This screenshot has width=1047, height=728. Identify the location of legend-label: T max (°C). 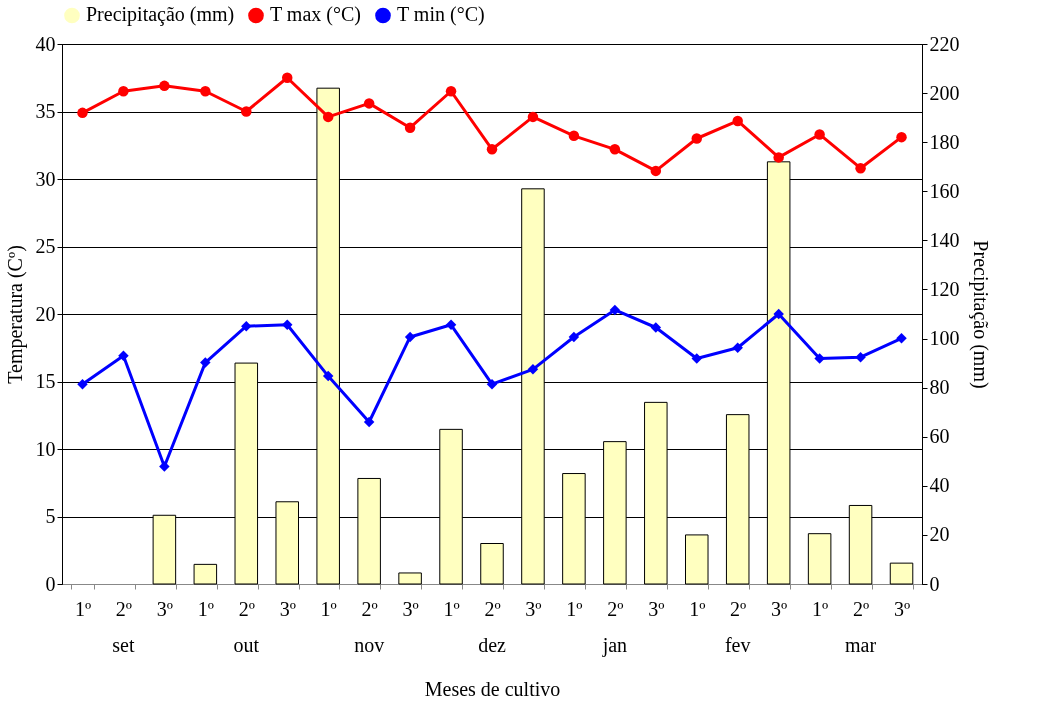
(315, 15).